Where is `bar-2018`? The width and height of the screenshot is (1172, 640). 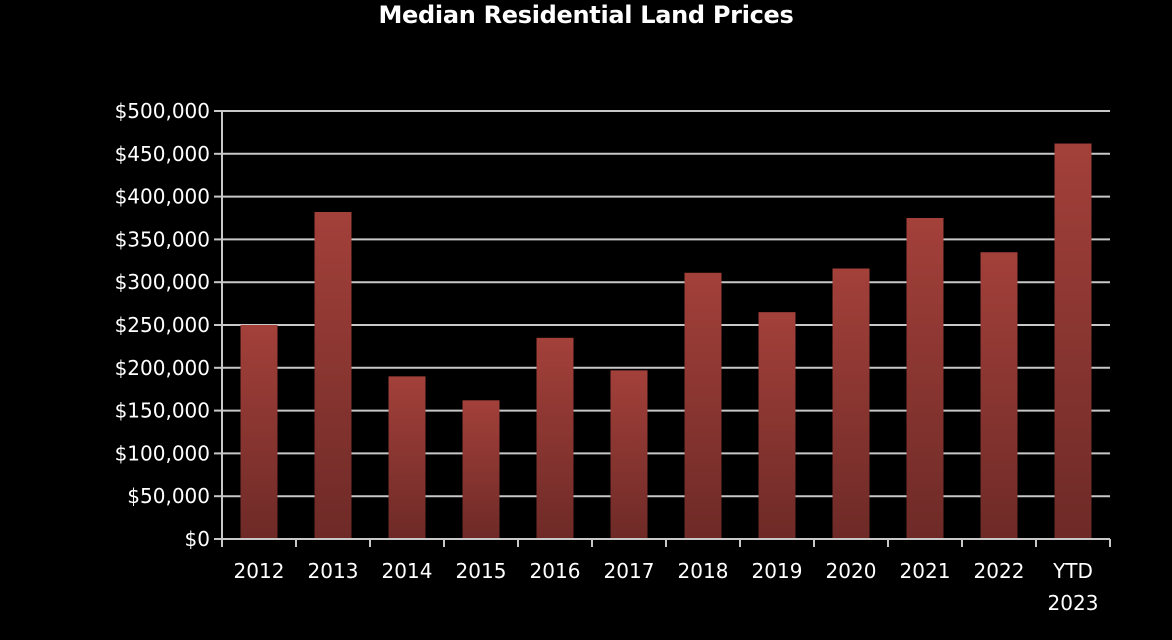
bar-2018 is located at coordinates (703, 405).